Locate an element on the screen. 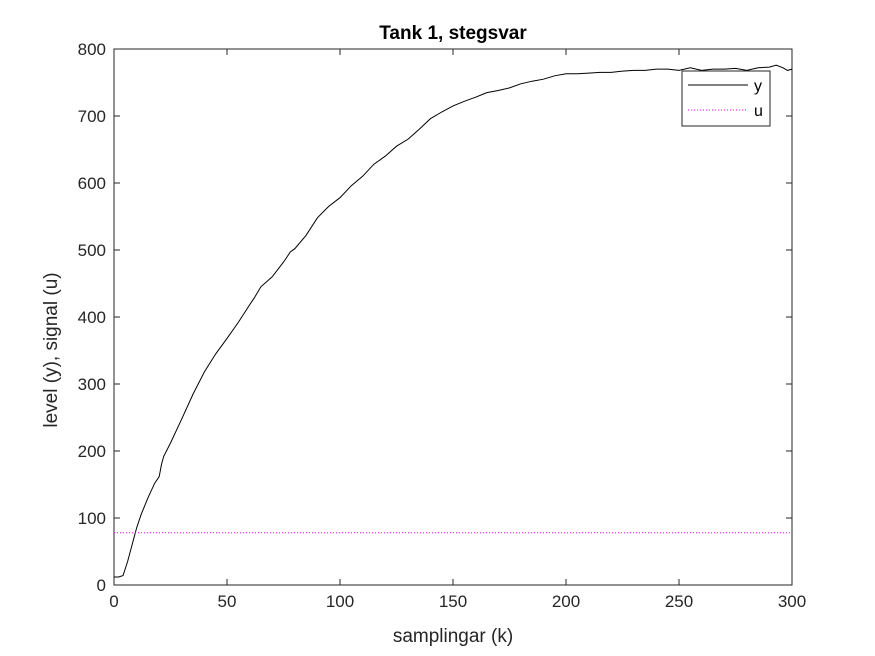  y-tick-label: 100 is located at coordinates (92, 518).